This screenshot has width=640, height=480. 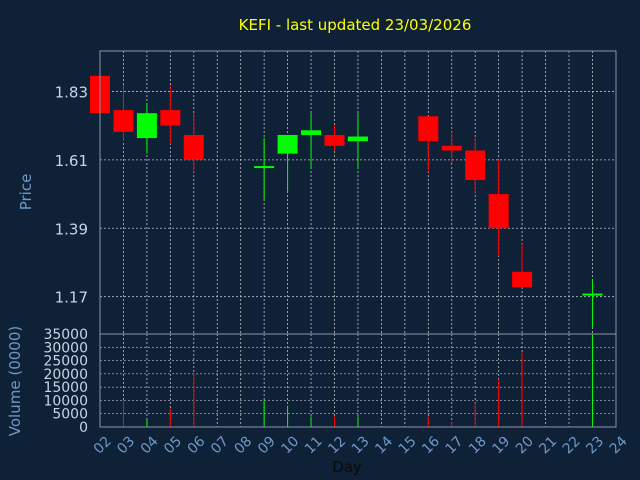 What do you see at coordinates (83, 428) in the screenshot?
I see `volume-tick-label: 0` at bounding box center [83, 428].